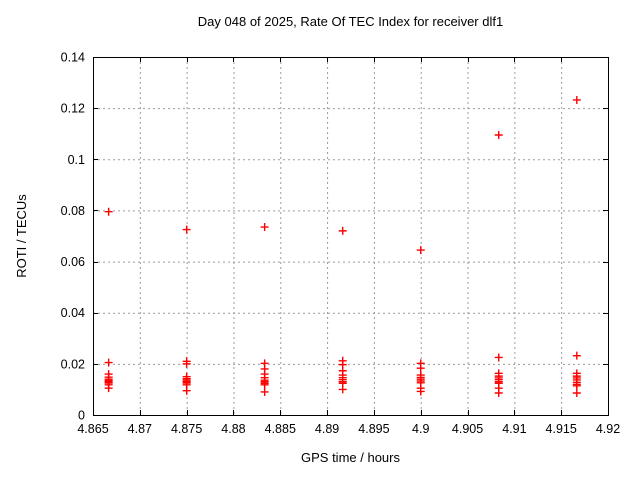  What do you see at coordinates (514, 429) in the screenshot?
I see `x-tick-label: 4.91` at bounding box center [514, 429].